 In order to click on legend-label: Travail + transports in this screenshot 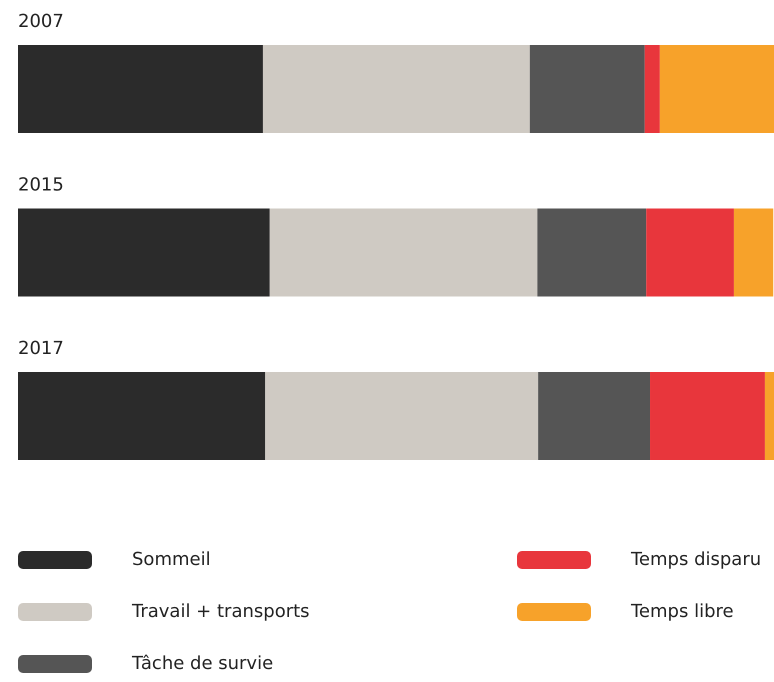, I will do `click(220, 611)`.